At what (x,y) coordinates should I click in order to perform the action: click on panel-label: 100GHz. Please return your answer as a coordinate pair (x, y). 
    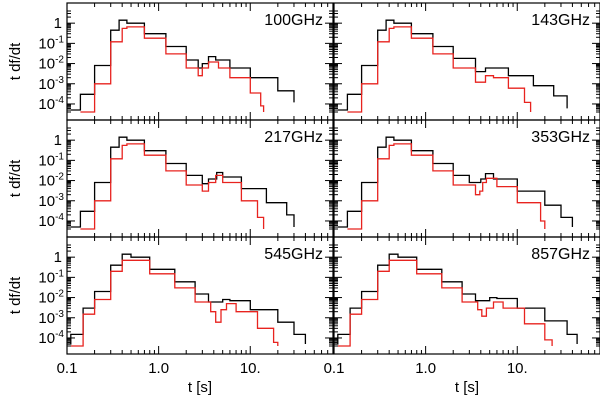
    Looking at the image, I should click on (293, 20).